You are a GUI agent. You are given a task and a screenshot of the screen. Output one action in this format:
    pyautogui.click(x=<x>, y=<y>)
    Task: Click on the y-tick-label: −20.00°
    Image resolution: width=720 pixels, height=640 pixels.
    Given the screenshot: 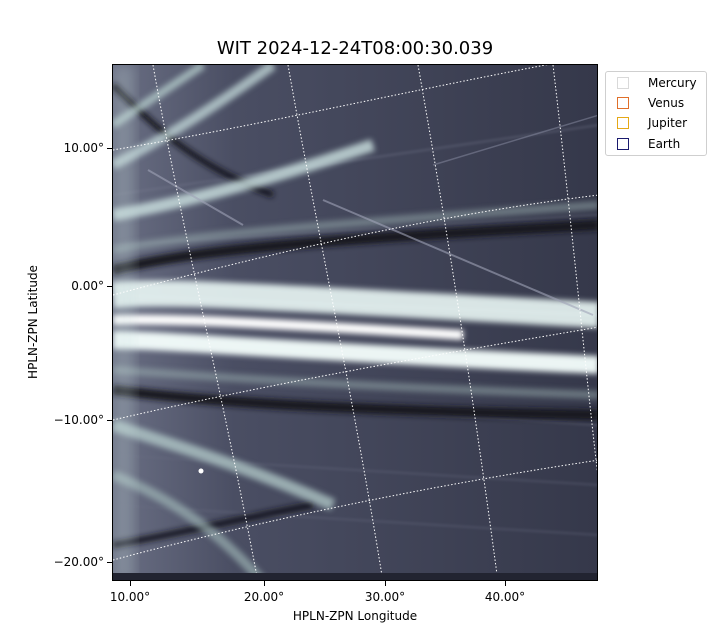 What is the action you would take?
    pyautogui.click(x=78, y=562)
    